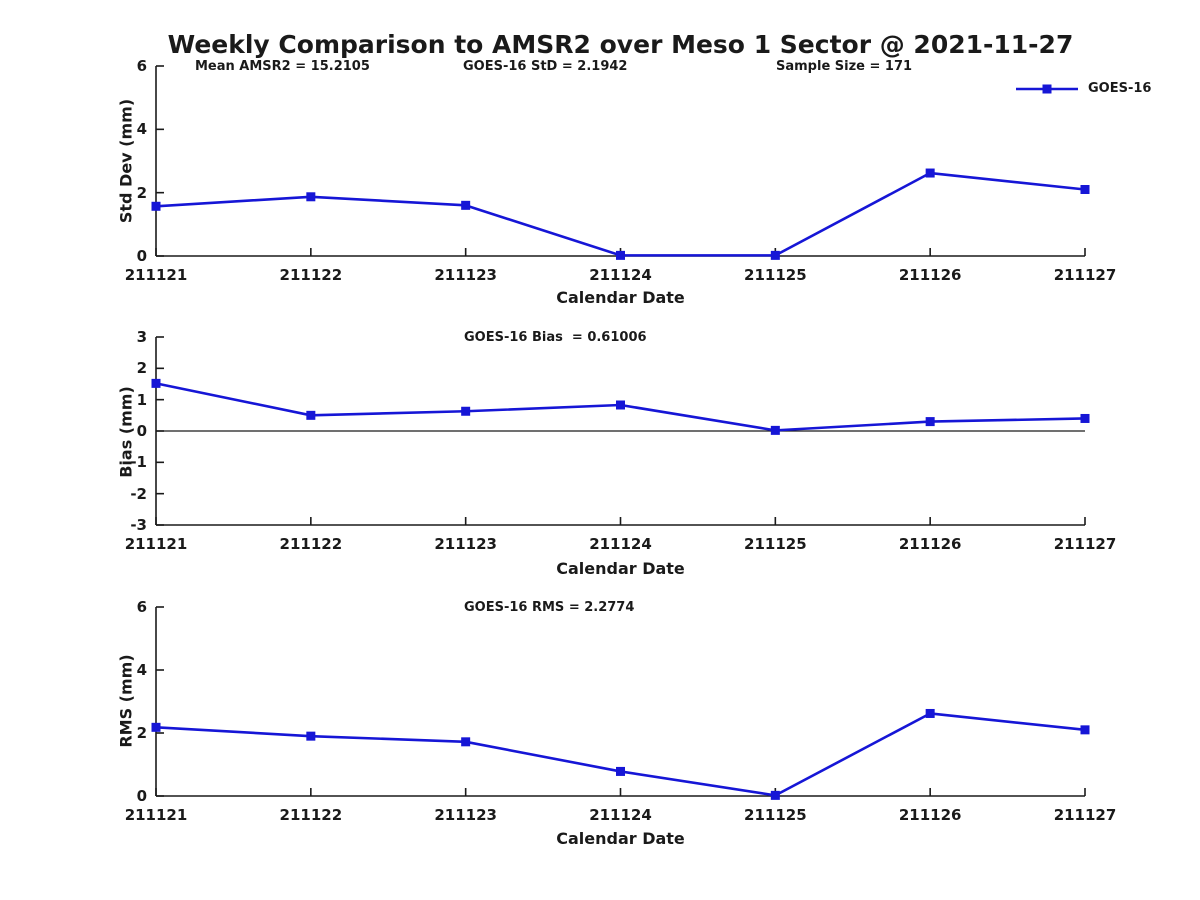  I want to click on y-tick-label: -1, so click(138, 462).